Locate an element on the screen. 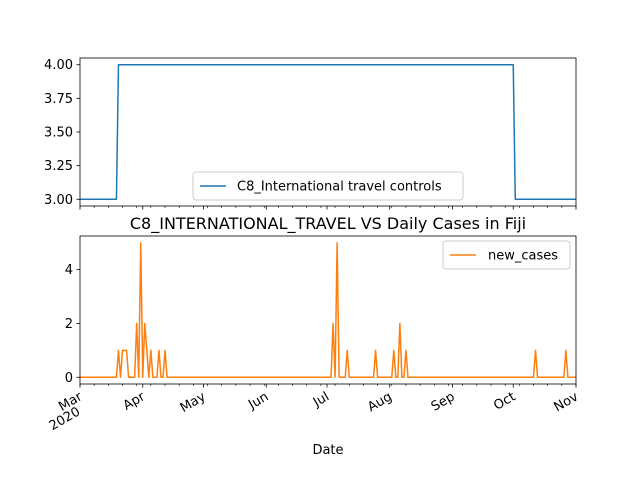 Image resolution: width=640 pixels, height=484 pixels. bottom-legend: new_cases is located at coordinates (506, 255).